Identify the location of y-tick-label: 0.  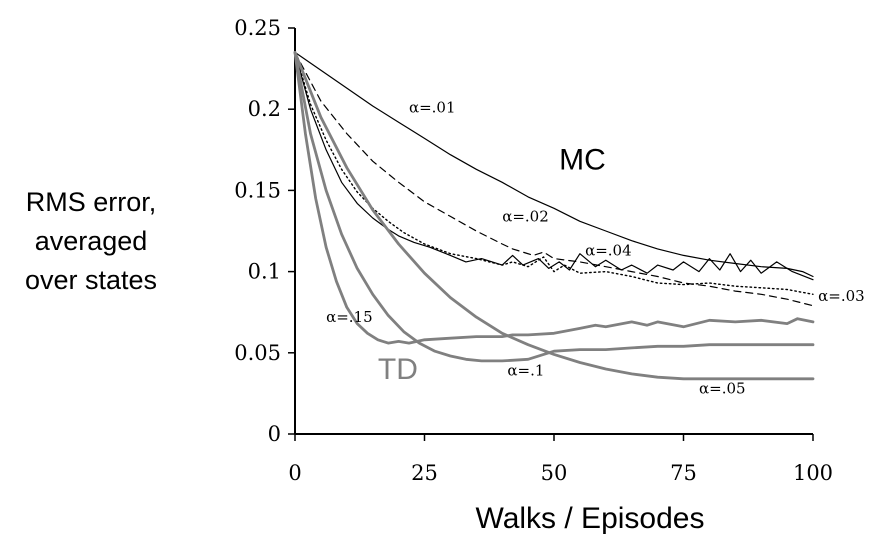
(274, 434).